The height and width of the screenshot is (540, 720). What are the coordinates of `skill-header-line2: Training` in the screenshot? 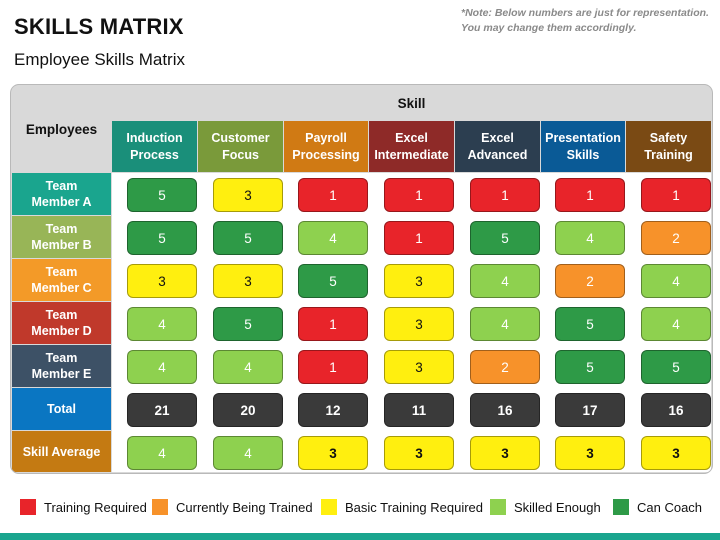 It's located at (668, 154).